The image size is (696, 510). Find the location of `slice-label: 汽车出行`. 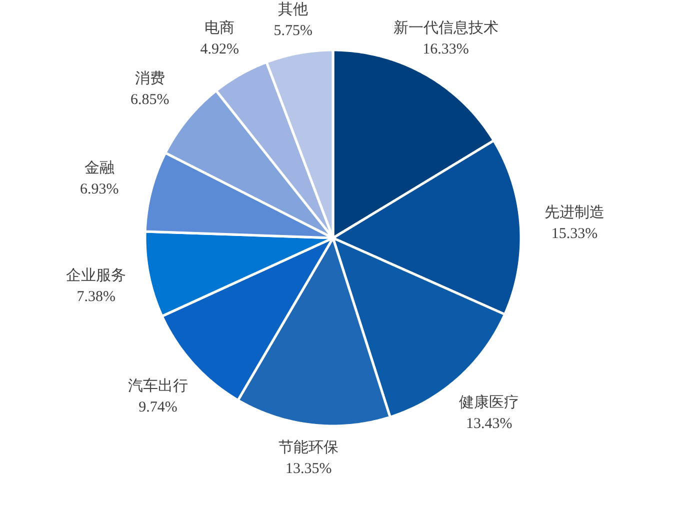

slice-label: 汽车出行 is located at coordinates (158, 386).